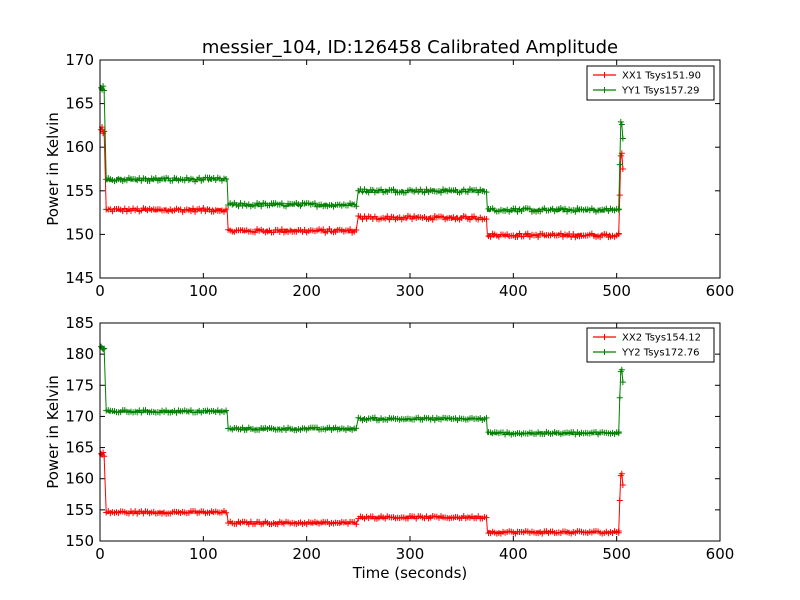  What do you see at coordinates (53, 432) in the screenshot?
I see `bottom-y-axis-label: Power in Kelvin` at bounding box center [53, 432].